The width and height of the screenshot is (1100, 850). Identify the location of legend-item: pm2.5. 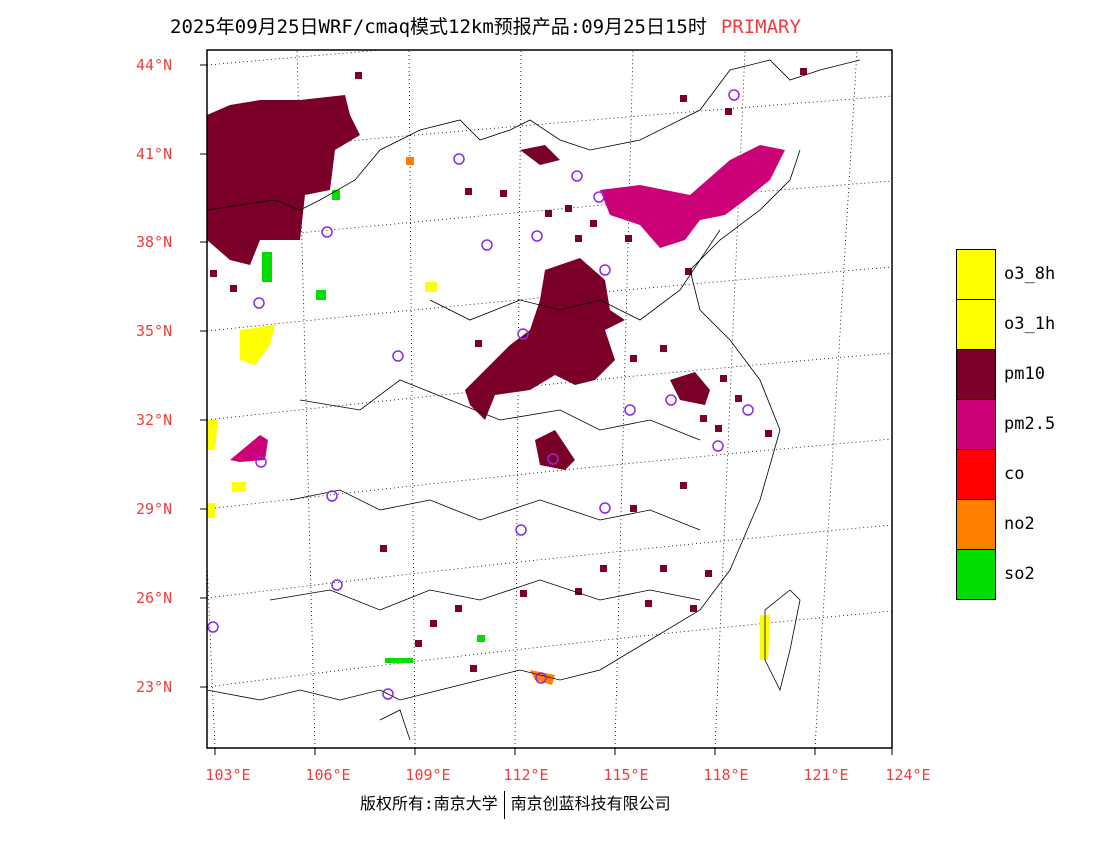
(1005, 424).